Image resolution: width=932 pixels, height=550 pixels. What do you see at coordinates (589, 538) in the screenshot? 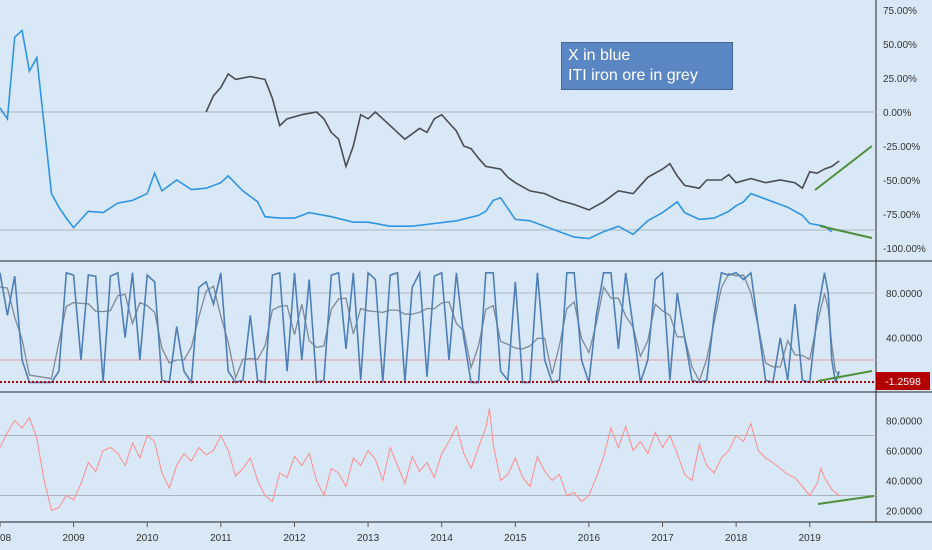
I see `year-tick-label: 2016` at bounding box center [589, 538].